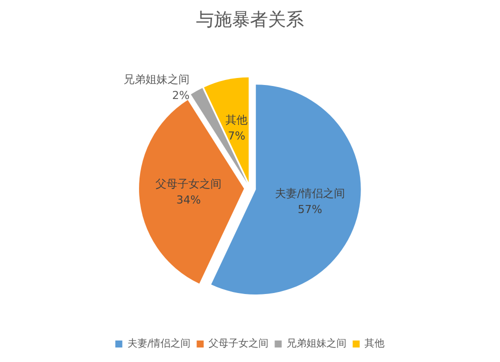 The width and height of the screenshot is (500, 362). What do you see at coordinates (310, 209) in the screenshot?
I see `data-label: 57%` at bounding box center [310, 209].